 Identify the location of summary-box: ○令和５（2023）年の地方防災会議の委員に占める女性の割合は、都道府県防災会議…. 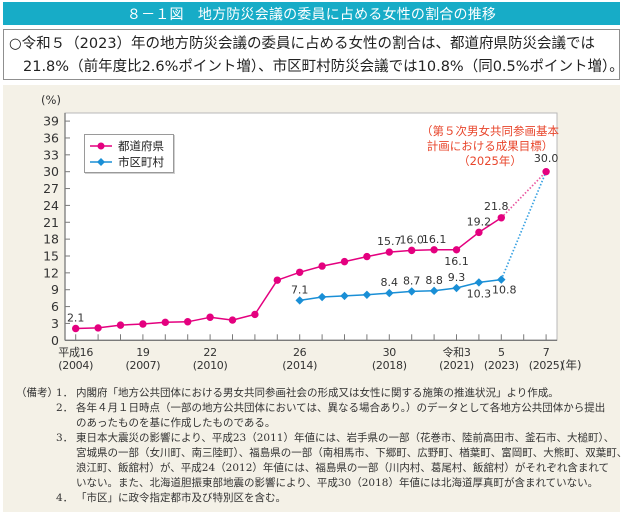
(313, 54).